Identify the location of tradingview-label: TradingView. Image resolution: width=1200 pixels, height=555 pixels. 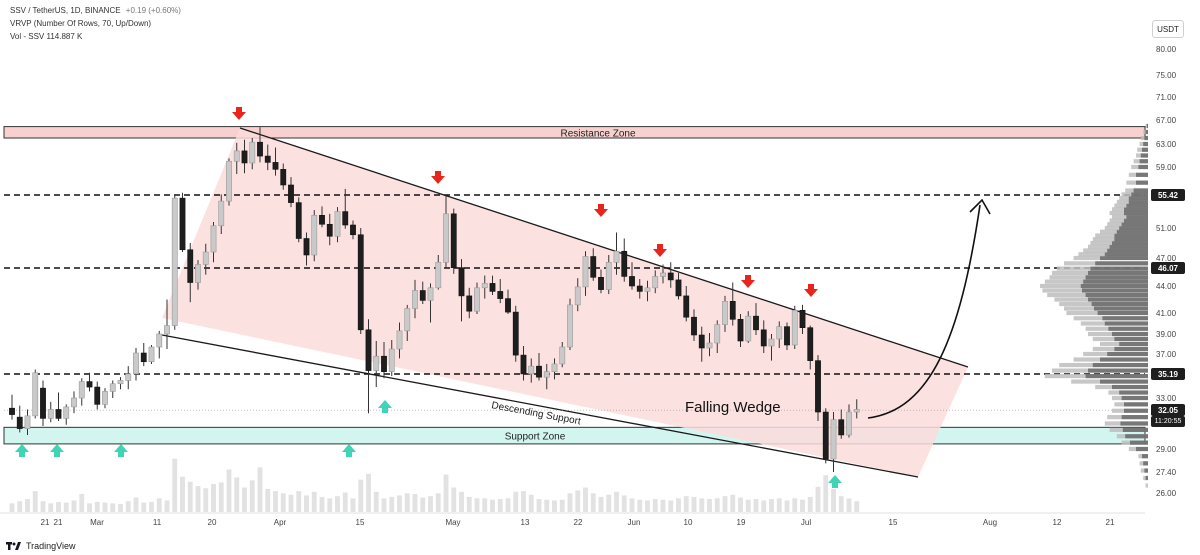
(51, 546).